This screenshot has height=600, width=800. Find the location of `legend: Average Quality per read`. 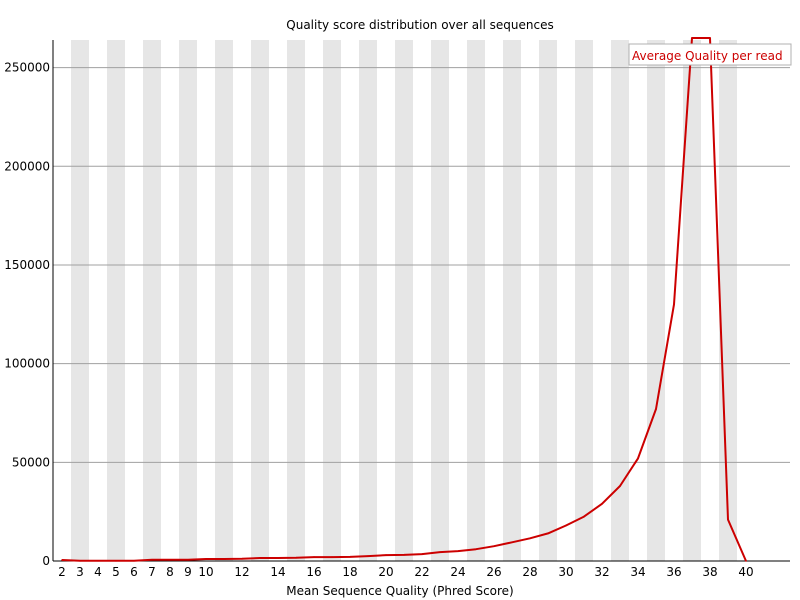

legend: Average Quality per read is located at coordinates (710, 54).